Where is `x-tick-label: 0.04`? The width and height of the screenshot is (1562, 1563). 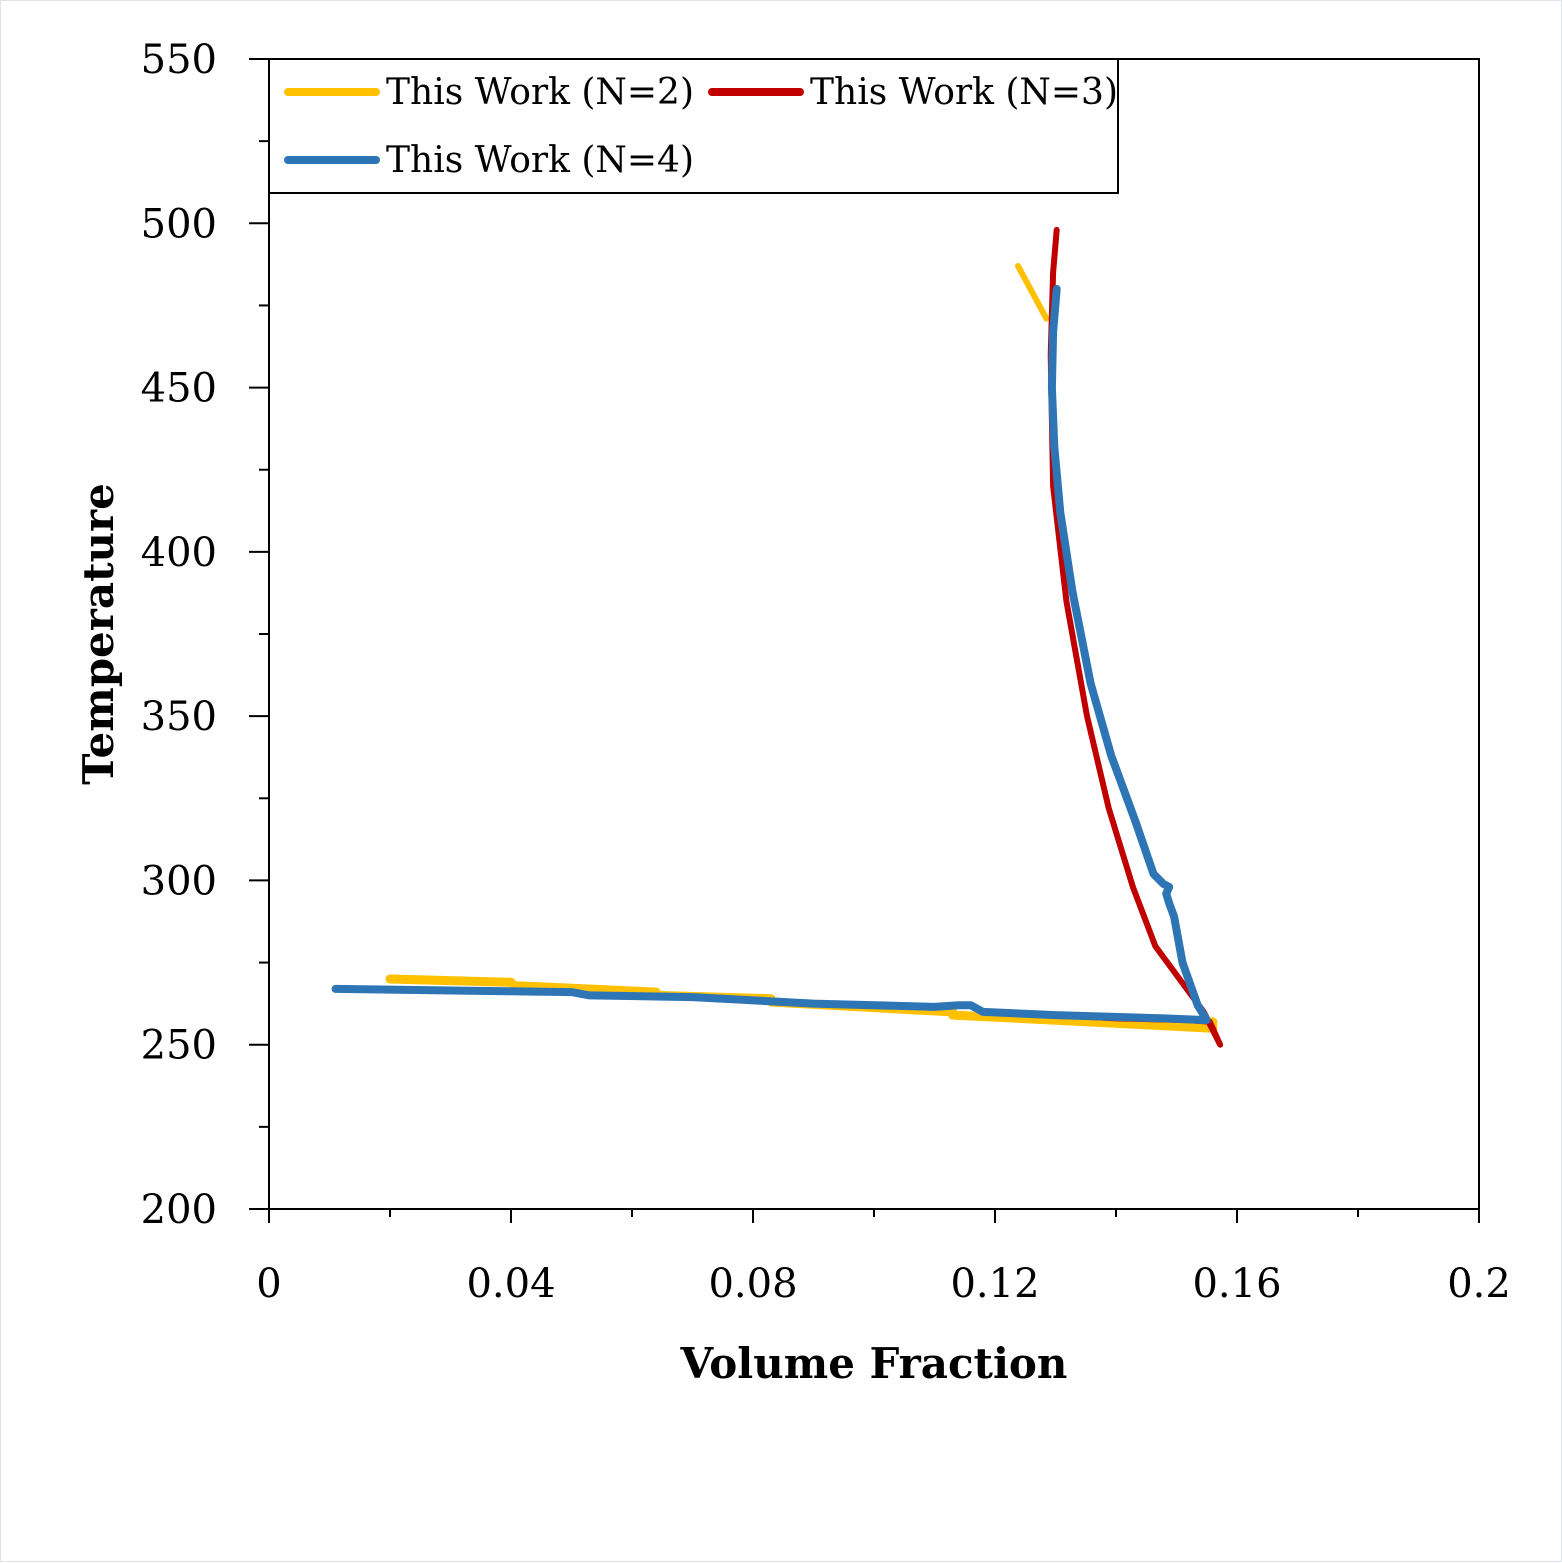
x-tick-label: 0.04 is located at coordinates (510, 1284).